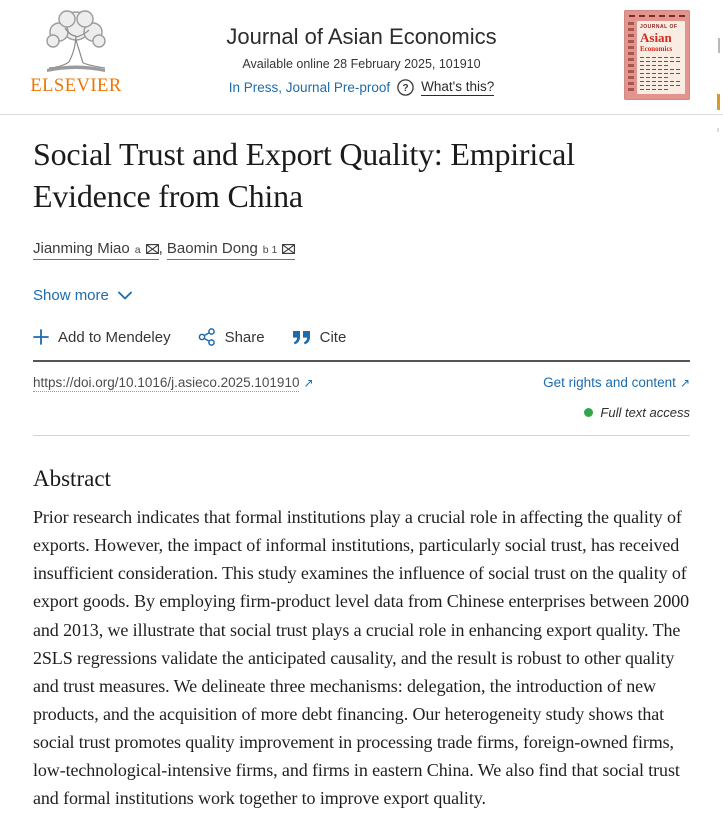 Image resolution: width=723 pixels, height=823 pixels. I want to click on elsevier-logo: ELSEVIER, so click(76, 51).